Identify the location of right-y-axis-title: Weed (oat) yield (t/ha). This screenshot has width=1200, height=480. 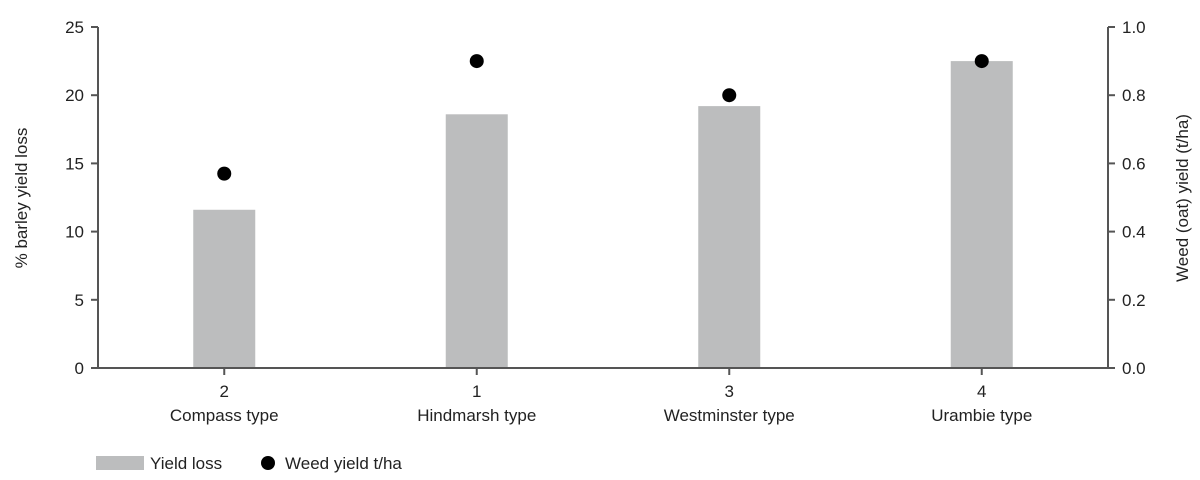
(1182, 198).